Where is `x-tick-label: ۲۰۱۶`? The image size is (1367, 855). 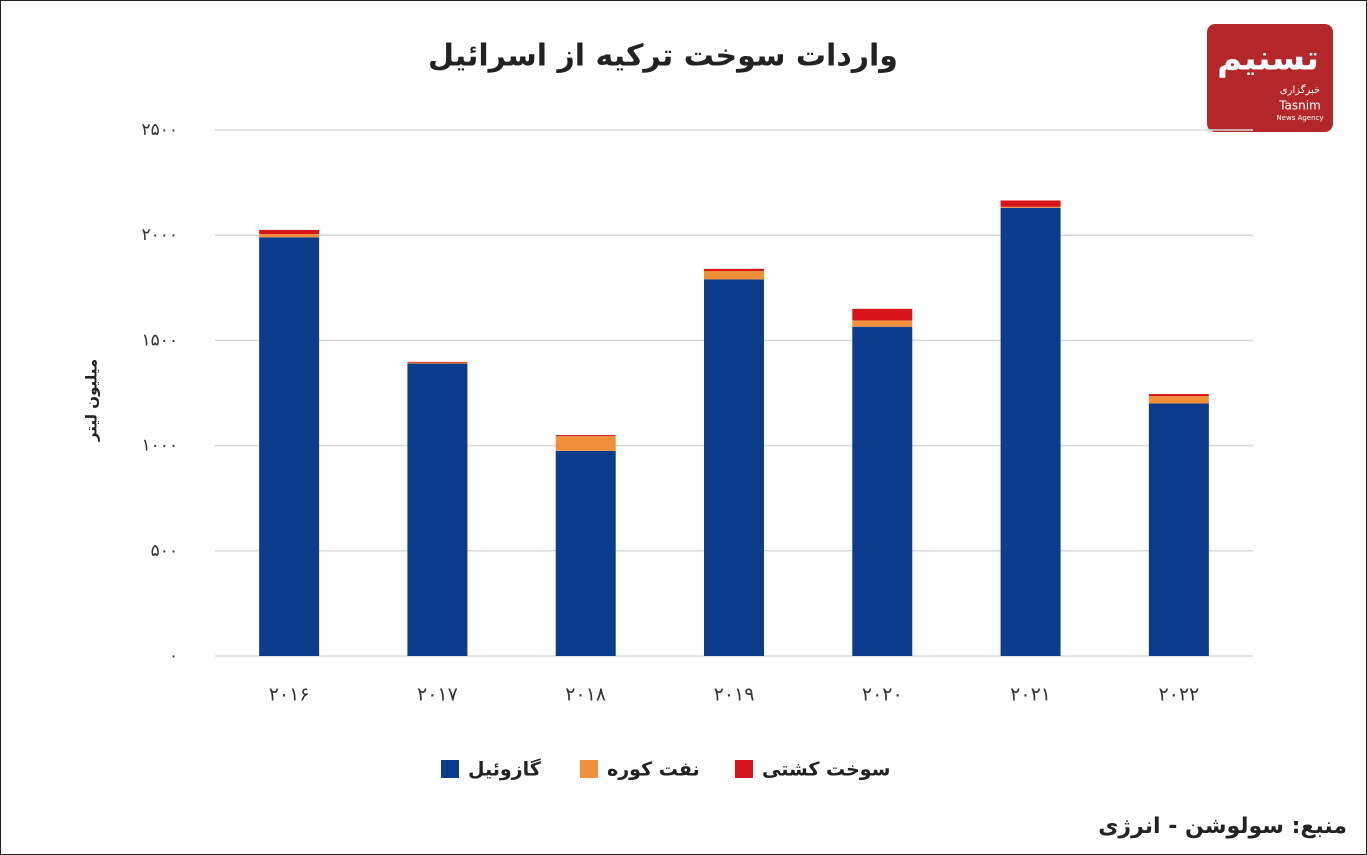 x-tick-label: ۲۰۱۶ is located at coordinates (289, 695).